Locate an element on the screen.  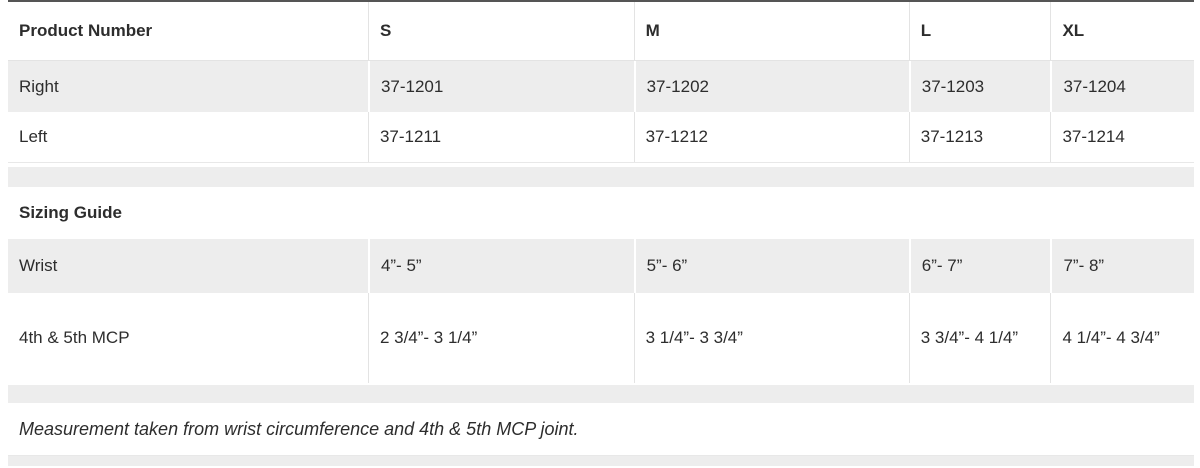
column-header-s: S is located at coordinates (500, 31).